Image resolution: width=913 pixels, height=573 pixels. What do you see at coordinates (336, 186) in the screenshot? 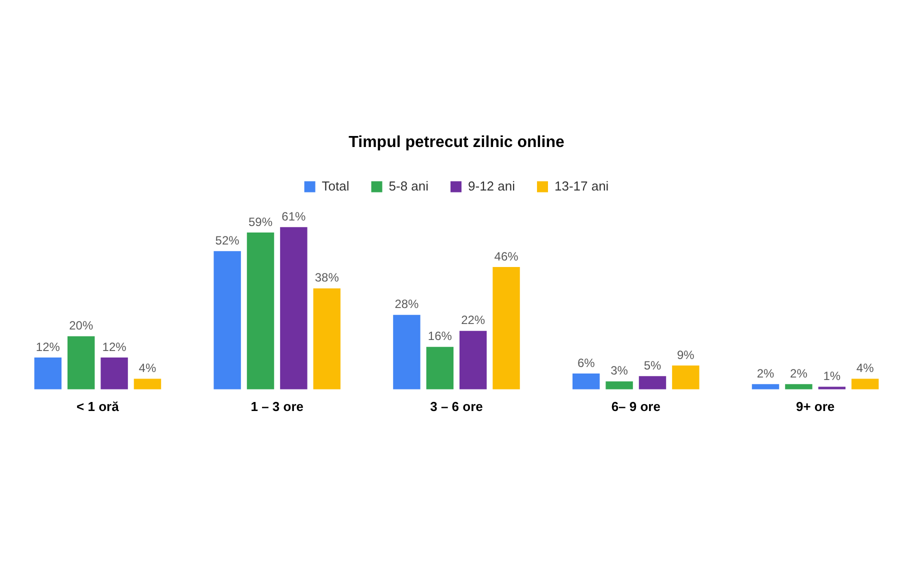
I see `legend-label: Total` at bounding box center [336, 186].